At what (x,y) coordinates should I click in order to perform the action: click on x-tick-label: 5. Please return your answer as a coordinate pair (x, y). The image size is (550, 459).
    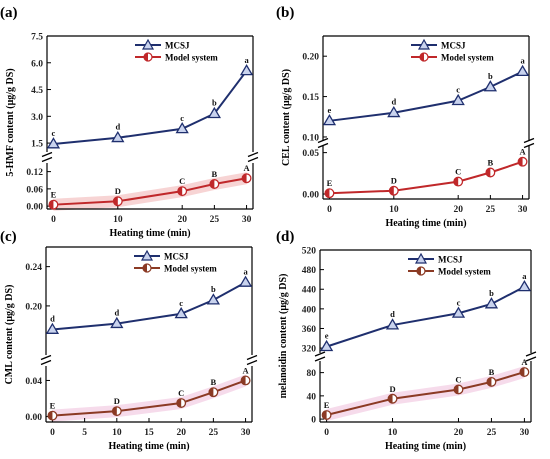
    Looking at the image, I should click on (84, 433).